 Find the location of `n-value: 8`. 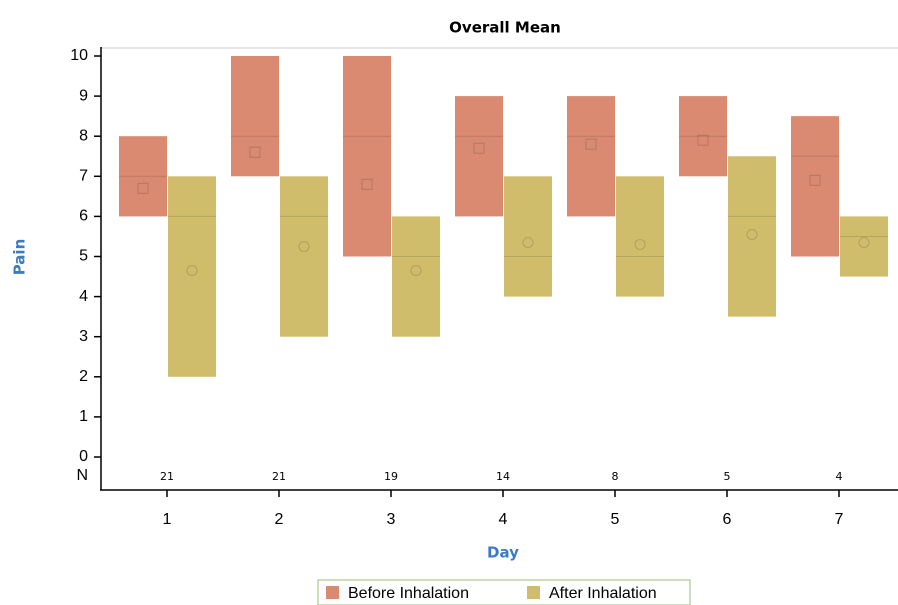

n-value: 8 is located at coordinates (615, 476).